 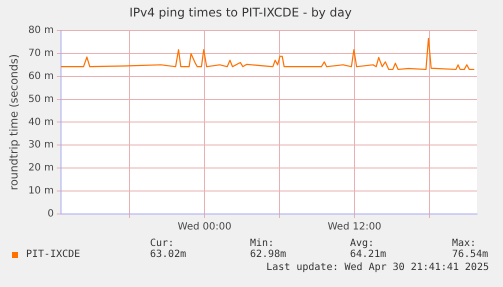 What do you see at coordinates (13, 122) in the screenshot?
I see `y-axis-title: roundtrip time (seconds)` at bounding box center [13, 122].